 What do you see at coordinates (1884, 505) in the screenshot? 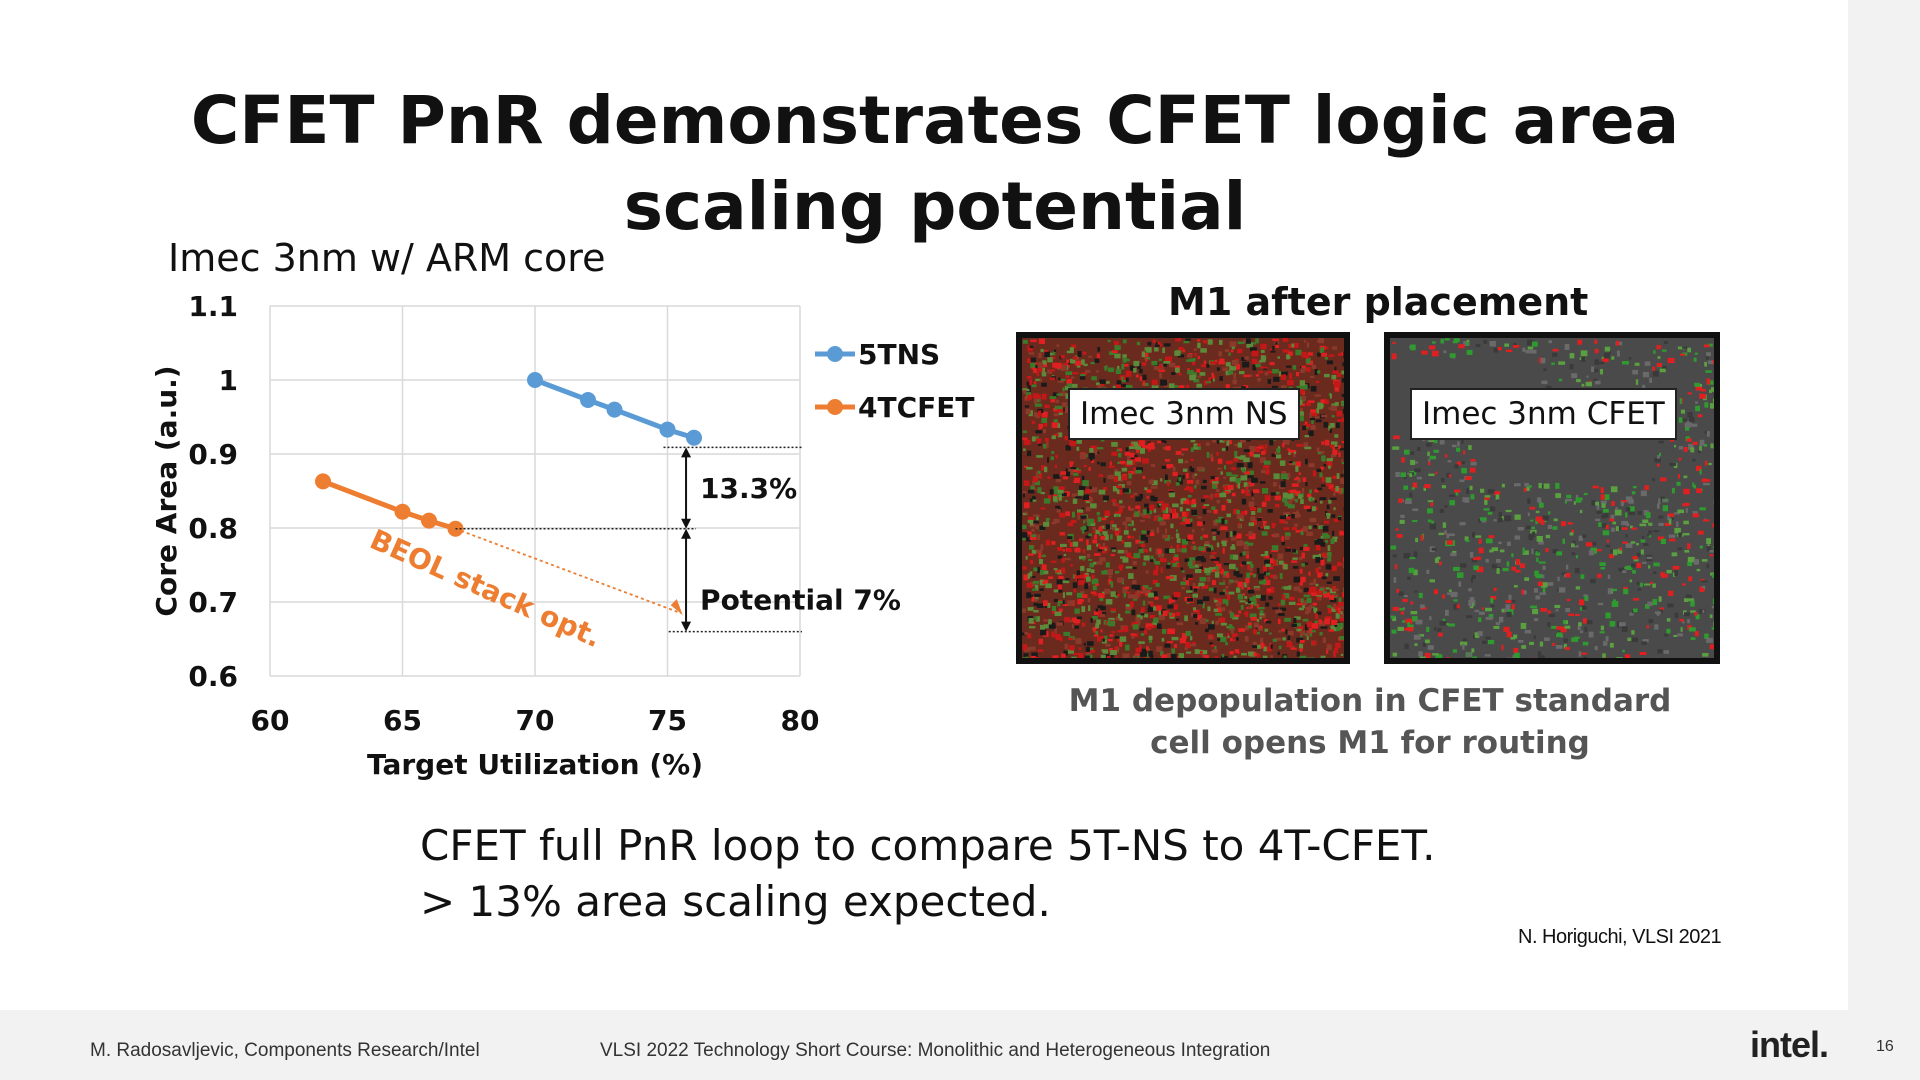
I see `right-margin-strip` at bounding box center [1884, 505].